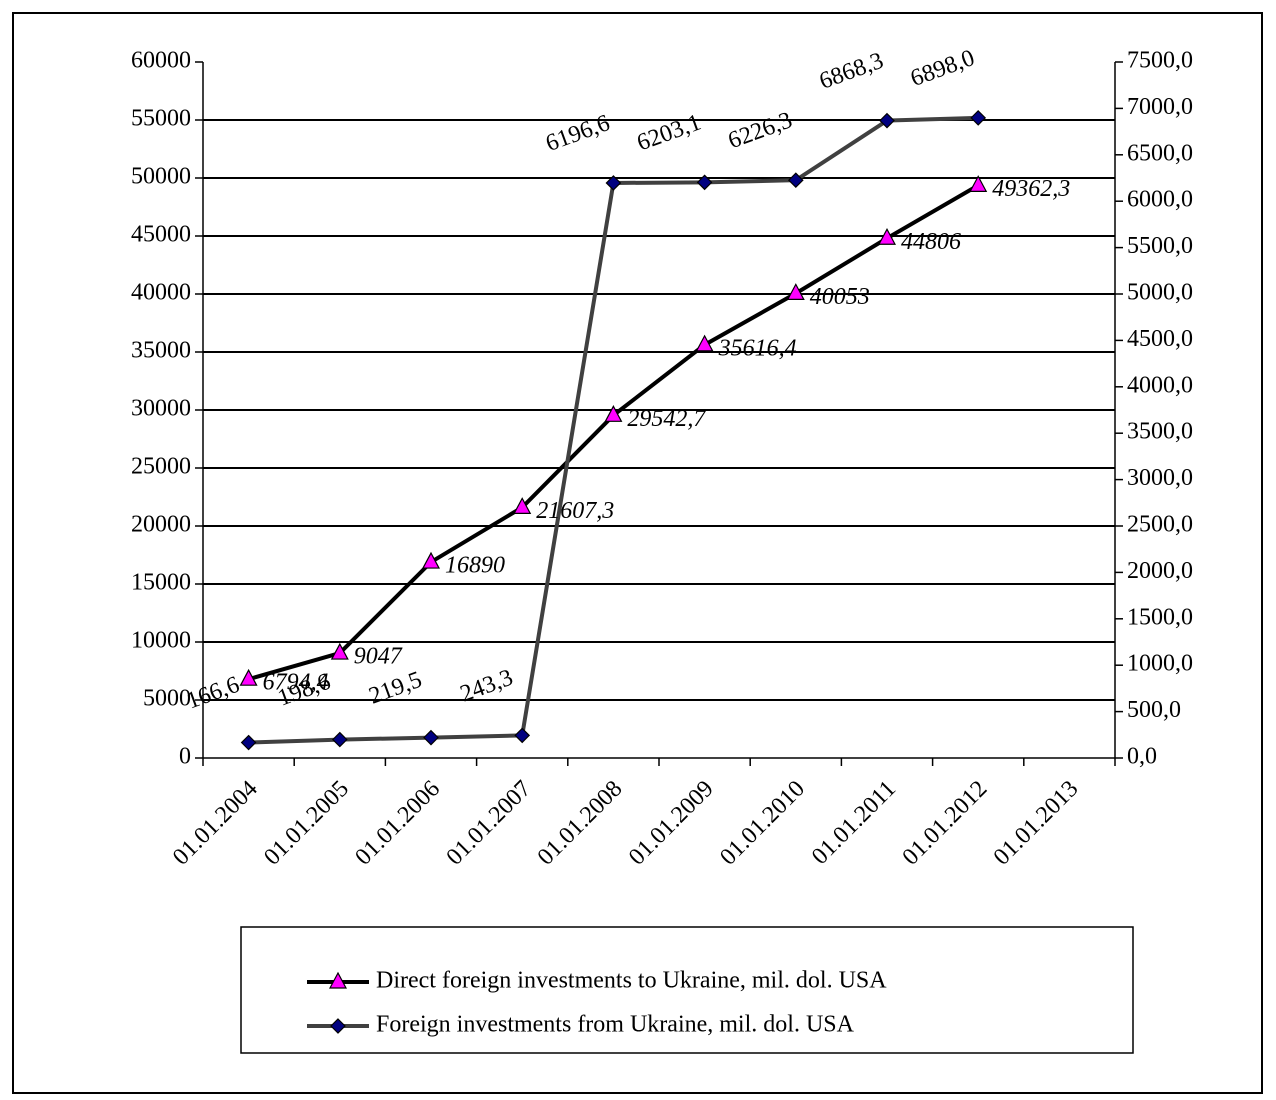 Image resolution: width=1276 pixels, height=1100 pixels. What do you see at coordinates (1154, 710) in the screenshot?
I see `y2-tick-label: 500,0` at bounding box center [1154, 710].